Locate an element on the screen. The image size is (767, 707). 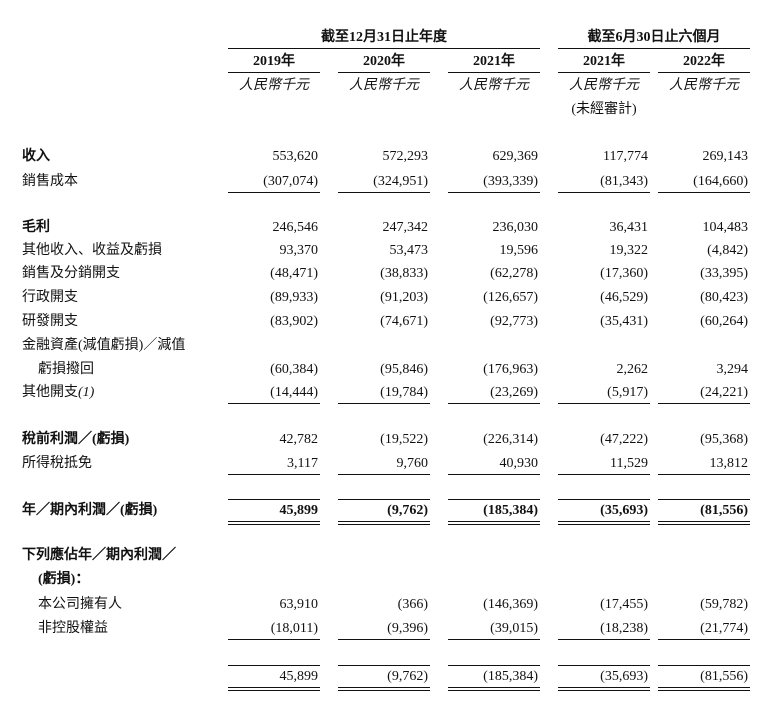
column-note: (未經審計) is located at coordinates (604, 109).